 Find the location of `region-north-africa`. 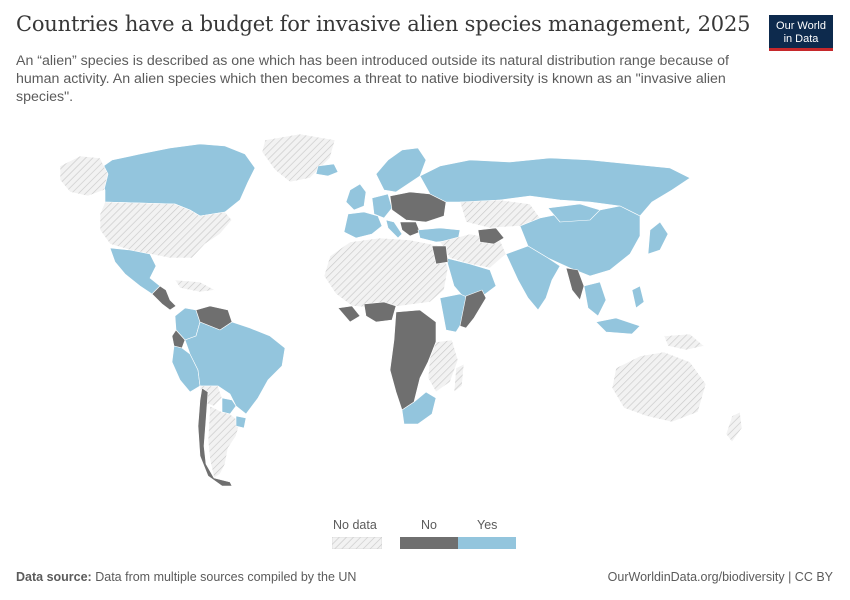

region-north-africa is located at coordinates (386, 273).